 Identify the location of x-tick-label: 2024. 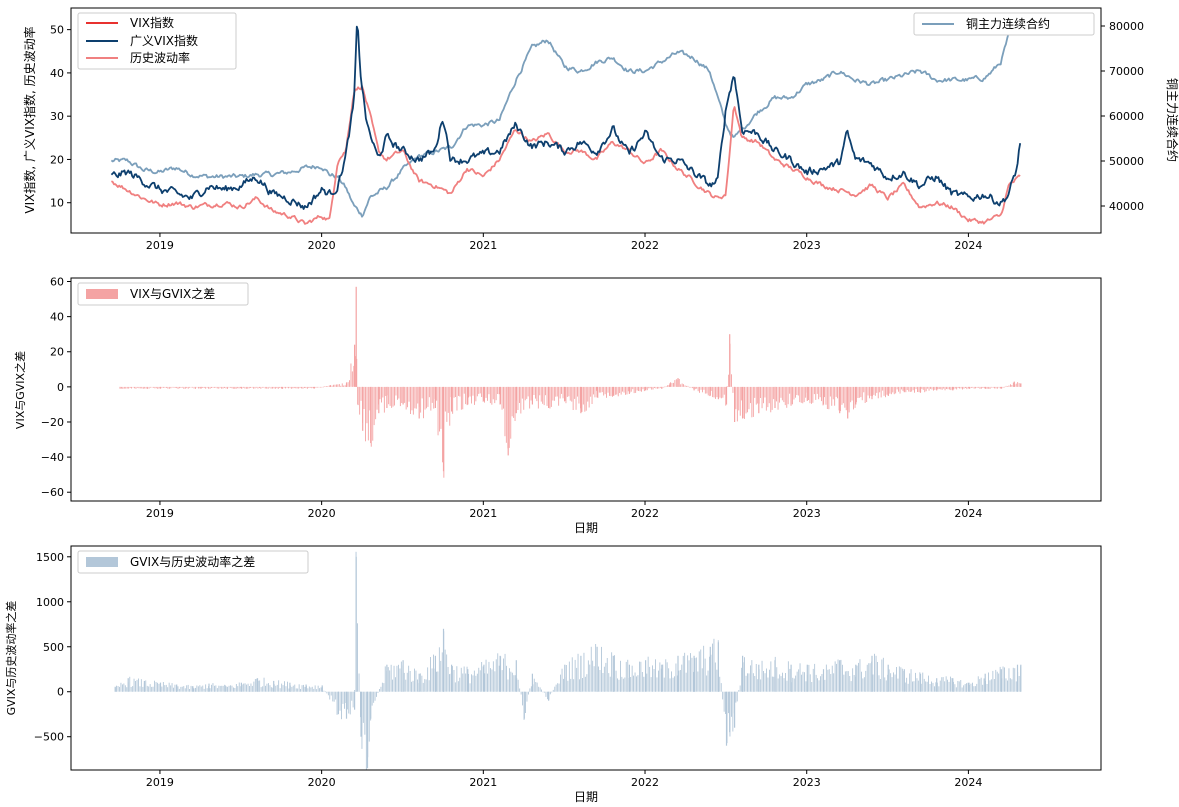
(968, 245).